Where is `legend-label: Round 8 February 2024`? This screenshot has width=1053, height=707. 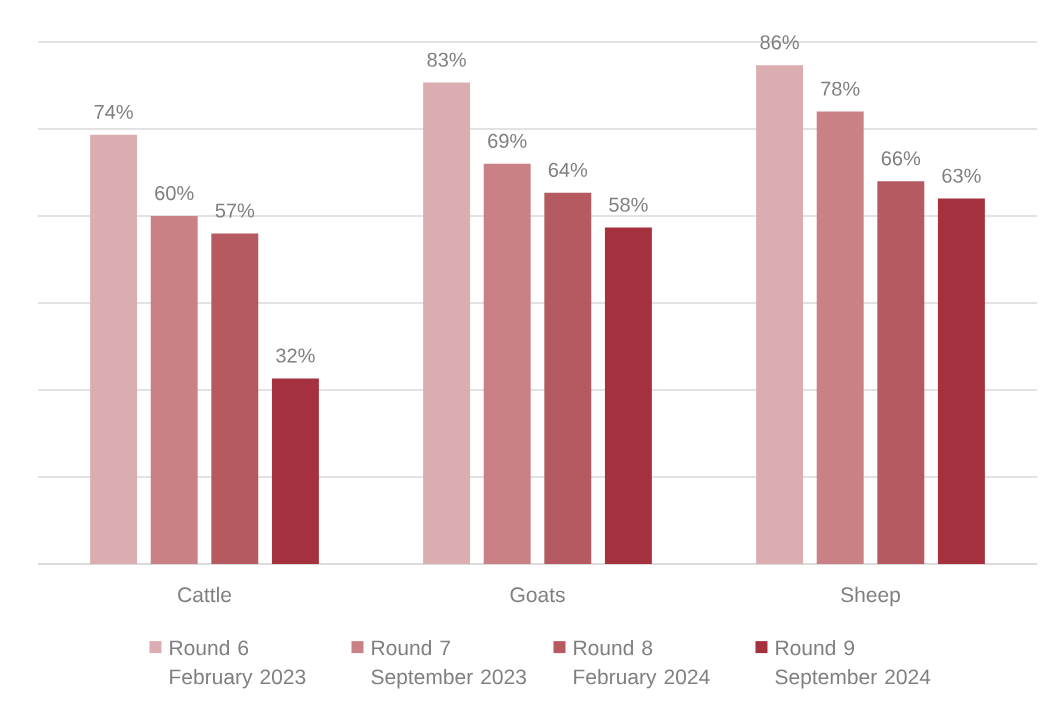 legend-label: Round 8 February 2024 is located at coordinates (642, 664).